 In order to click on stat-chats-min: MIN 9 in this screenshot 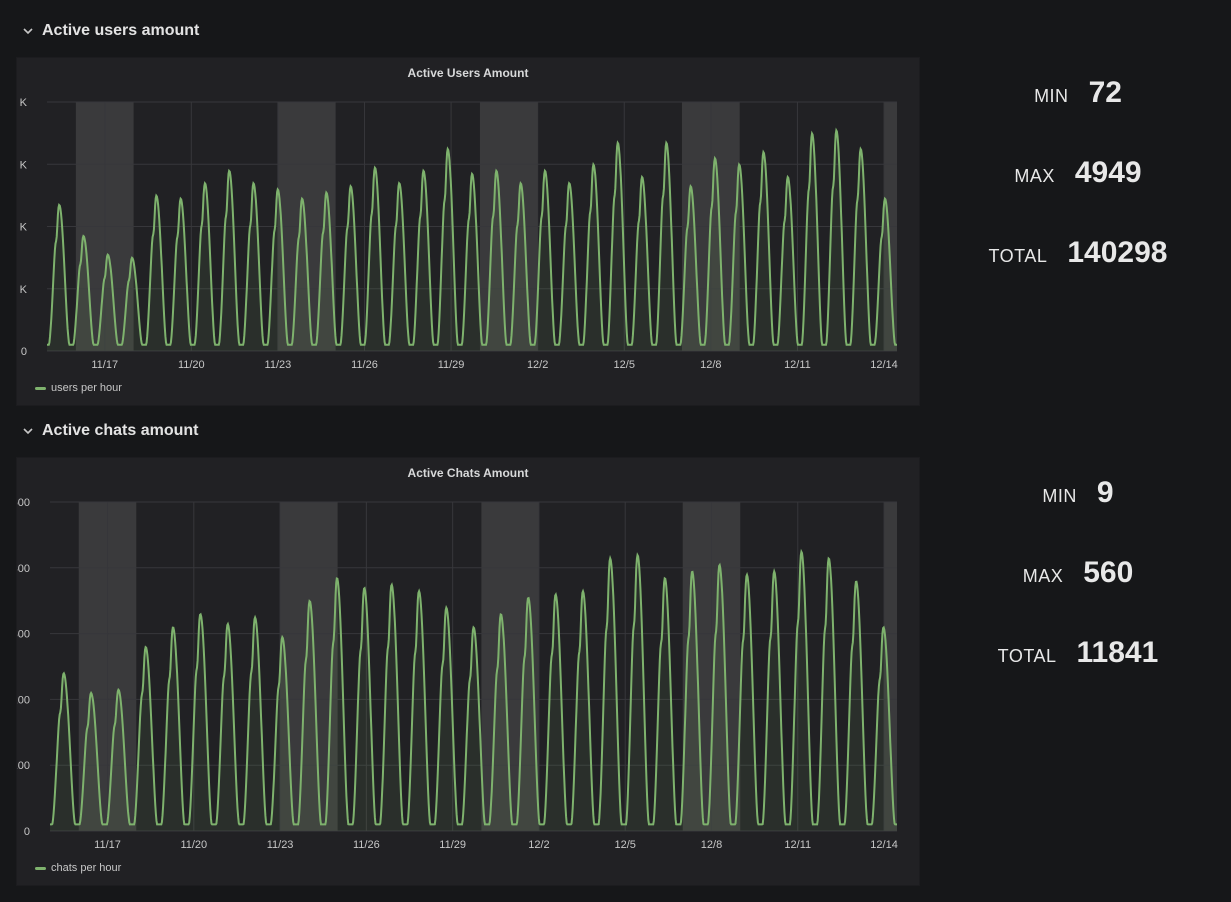, I will do `click(1078, 493)`.